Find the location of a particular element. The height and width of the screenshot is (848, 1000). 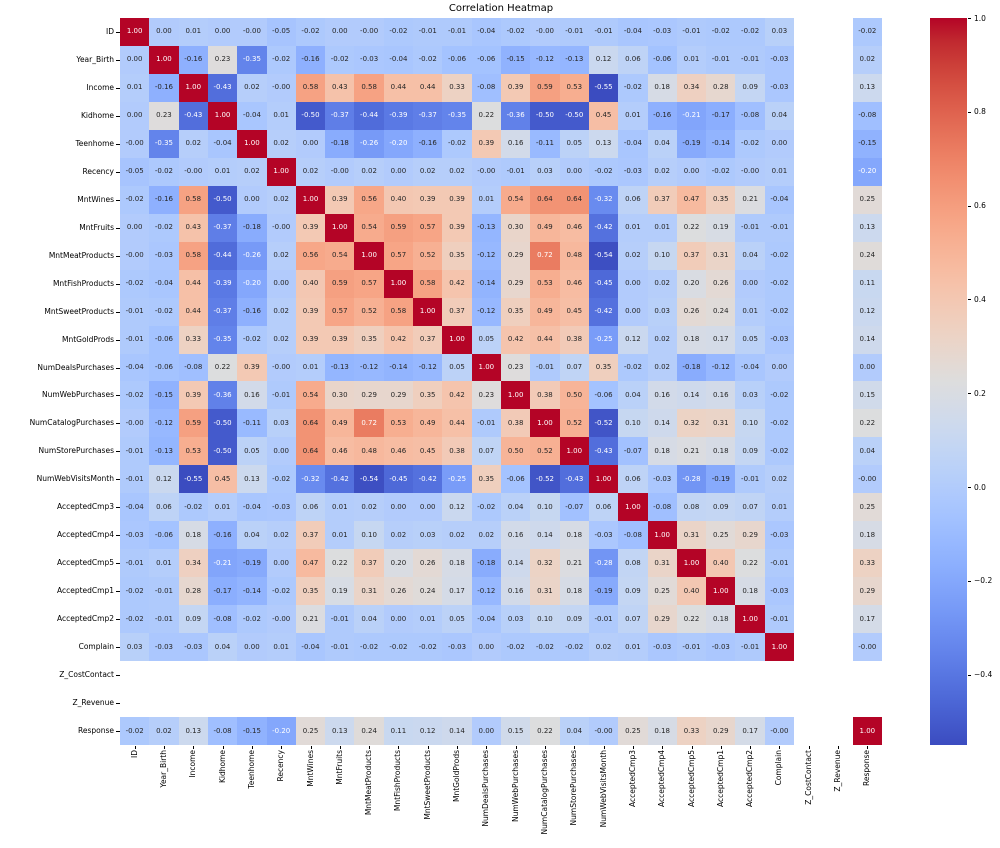

heatmap-cell-Z_CostContact-Z_Revenue is located at coordinates (837, 675).